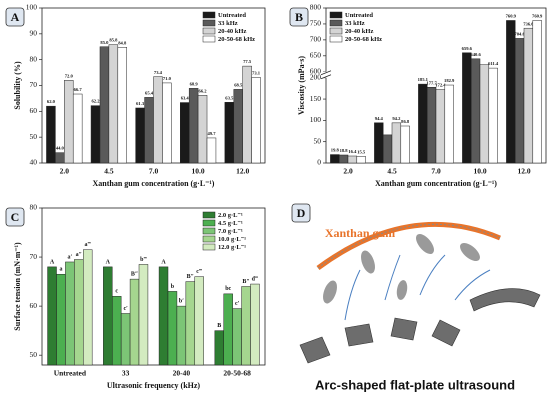  What do you see at coordinates (316, 70) in the screenshot?
I see `y-tick-label: 600` at bounding box center [316, 70].